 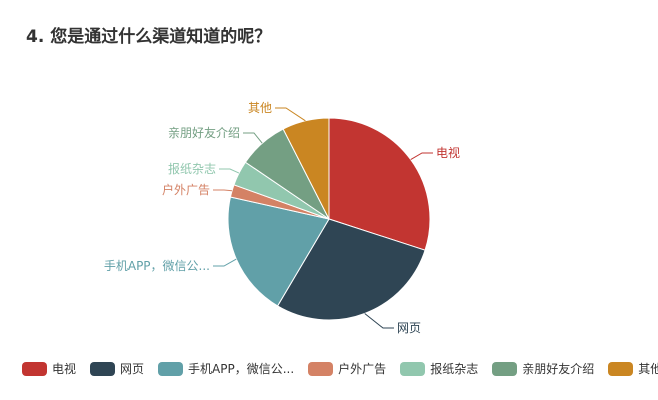 I want to click on legend-label: 网页, so click(x=132, y=369).